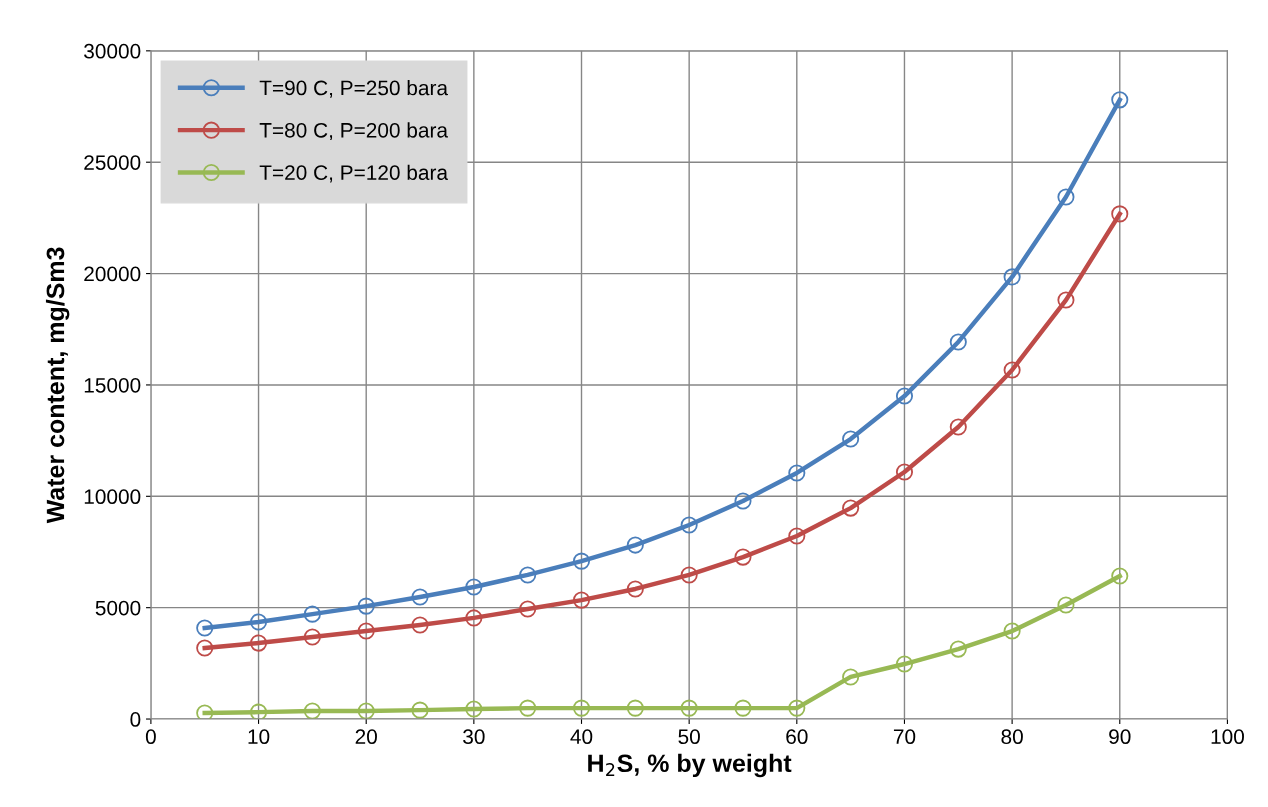  Describe the element at coordinates (689, 737) in the screenshot. I see `x-tick-label: 50` at that location.